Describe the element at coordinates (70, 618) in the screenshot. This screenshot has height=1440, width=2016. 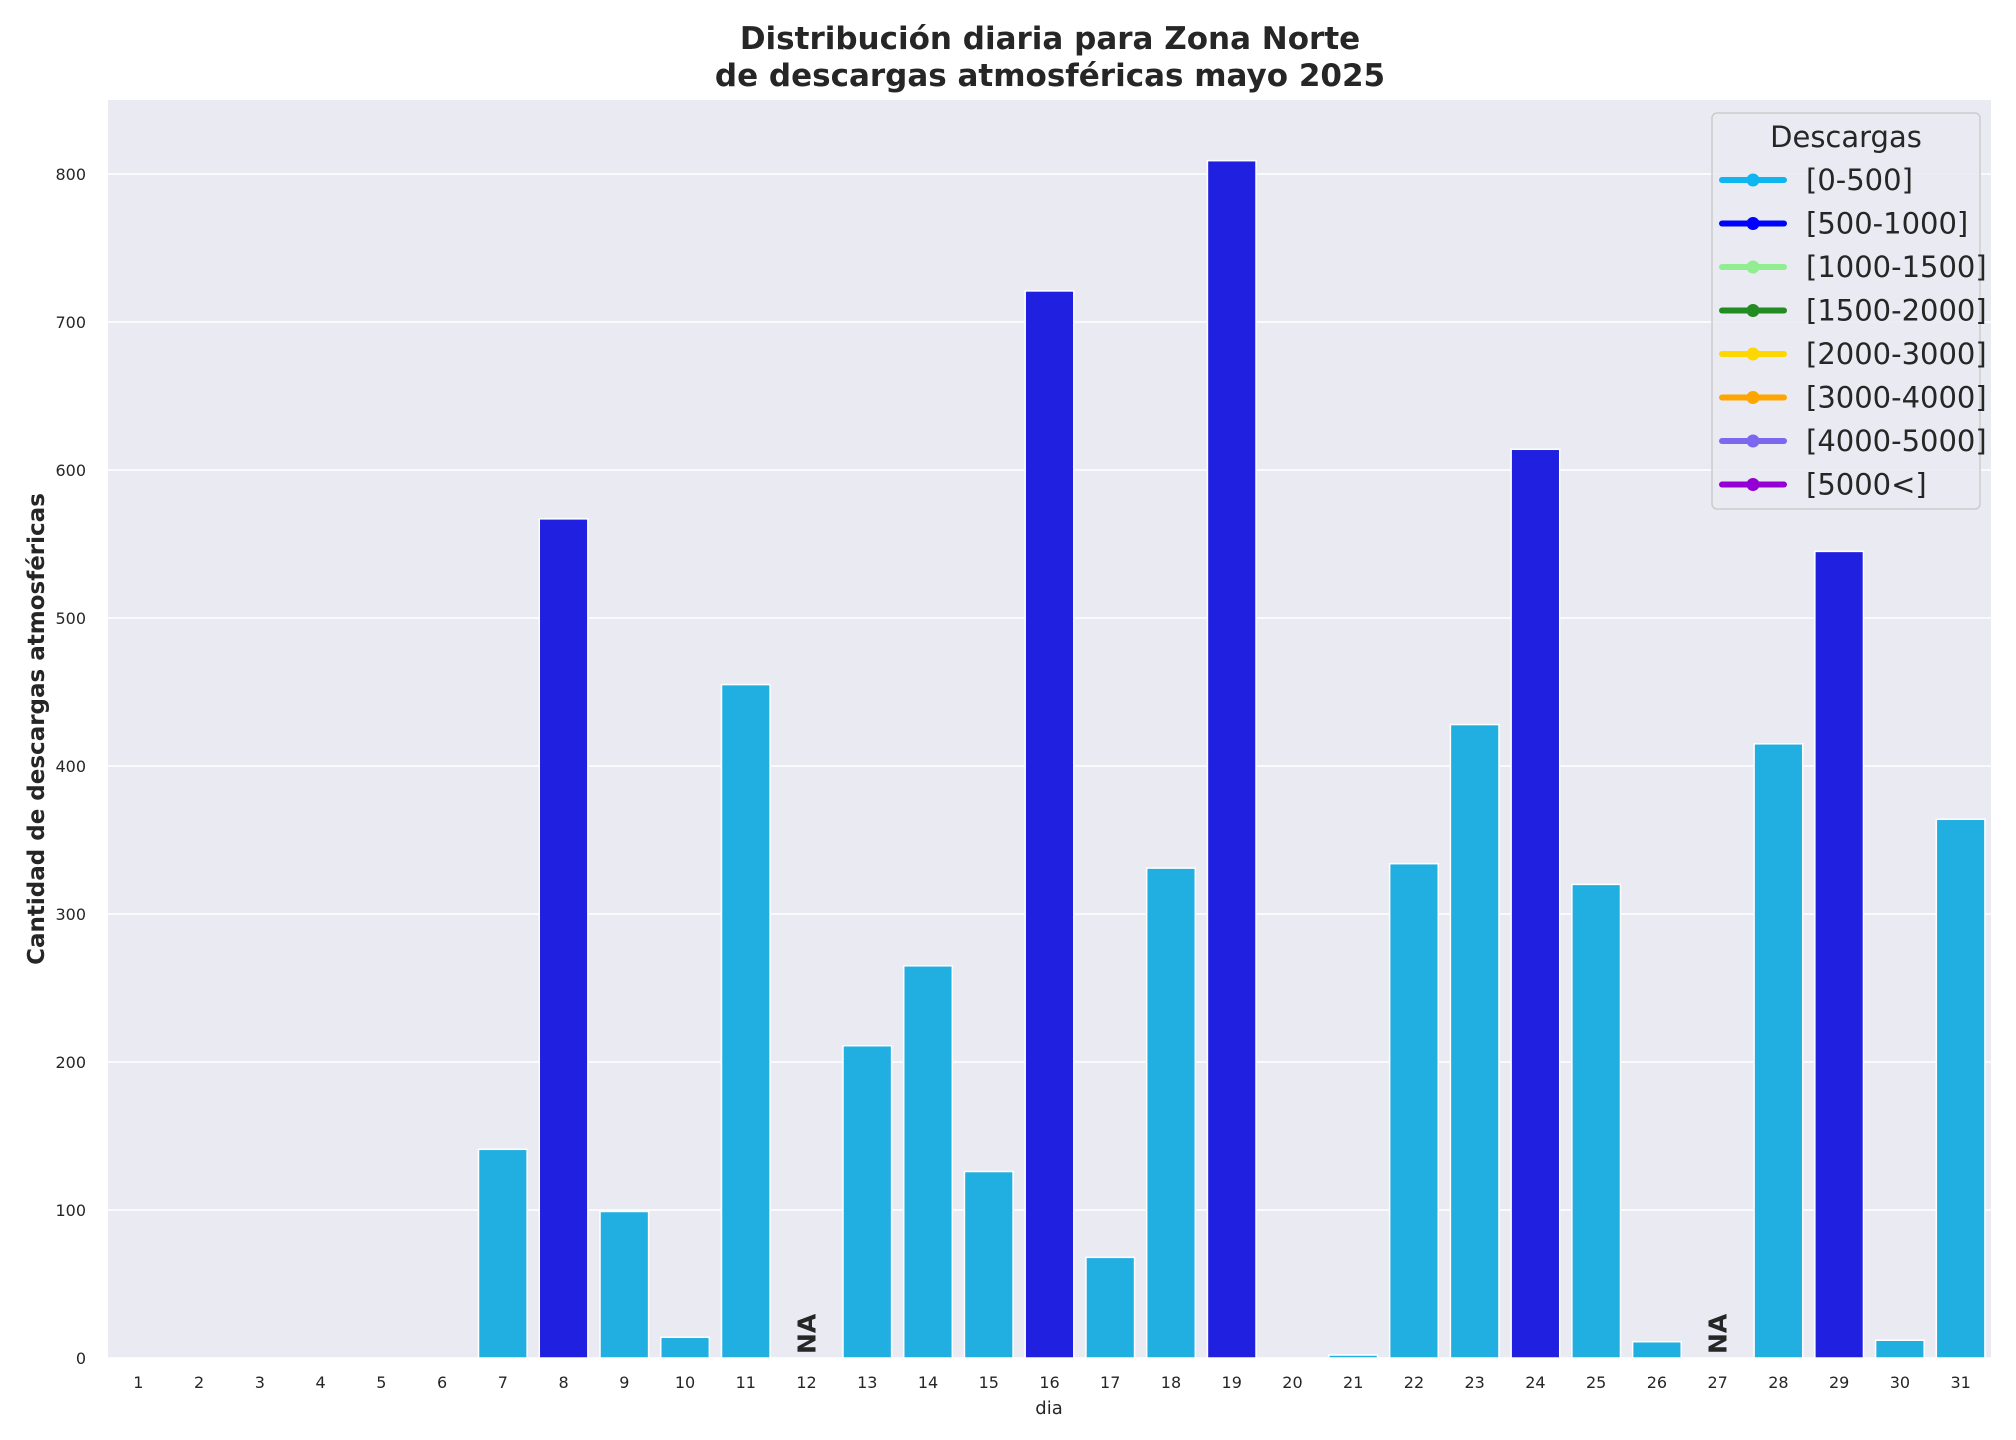
I see `y-tick-label: 500` at that location.